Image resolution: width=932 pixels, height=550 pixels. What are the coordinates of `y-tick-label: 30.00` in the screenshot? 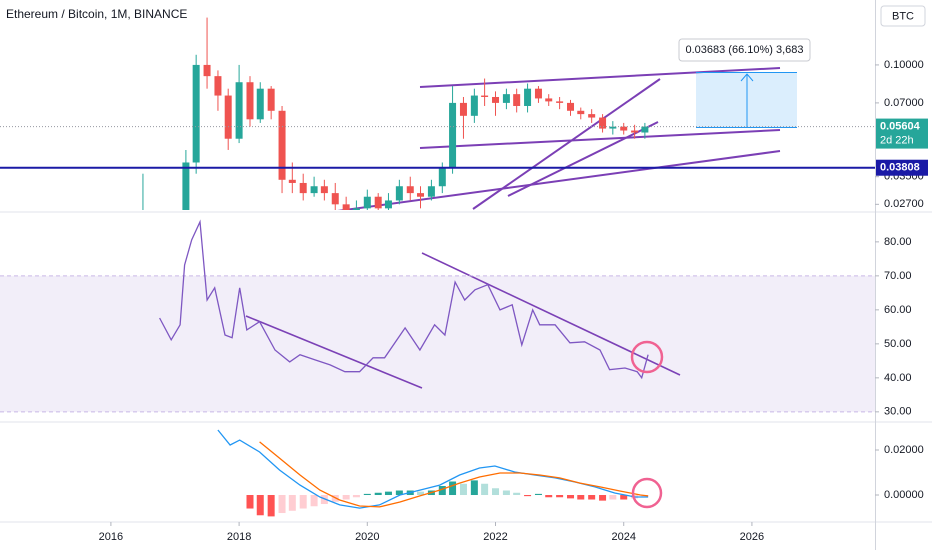 It's located at (898, 412).